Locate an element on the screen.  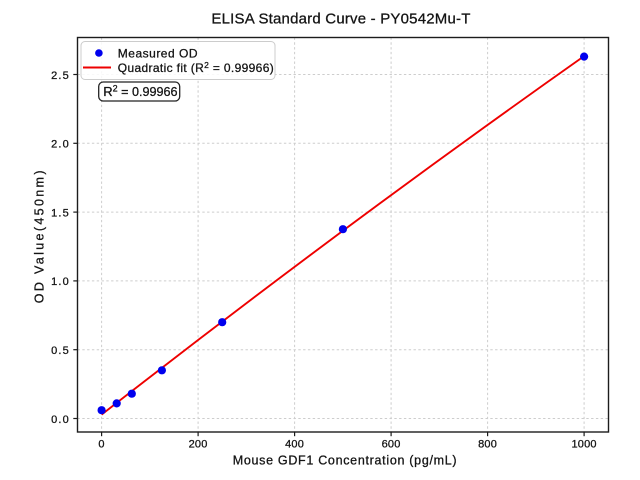
svg-text: 1000 is located at coordinates (583, 445).